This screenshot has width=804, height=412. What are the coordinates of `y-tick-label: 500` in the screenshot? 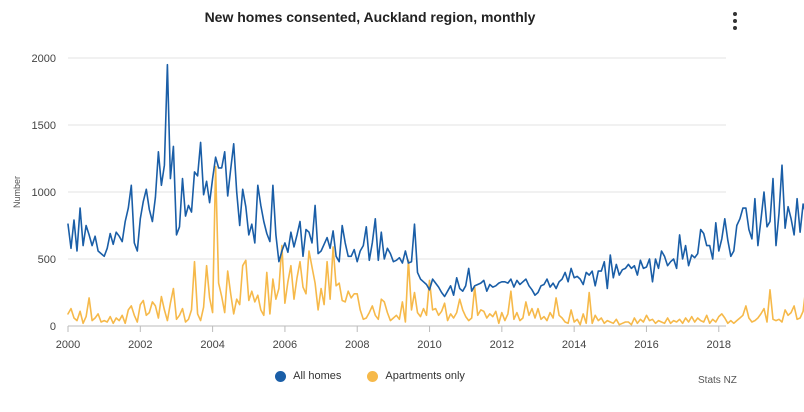 It's located at (47, 260).